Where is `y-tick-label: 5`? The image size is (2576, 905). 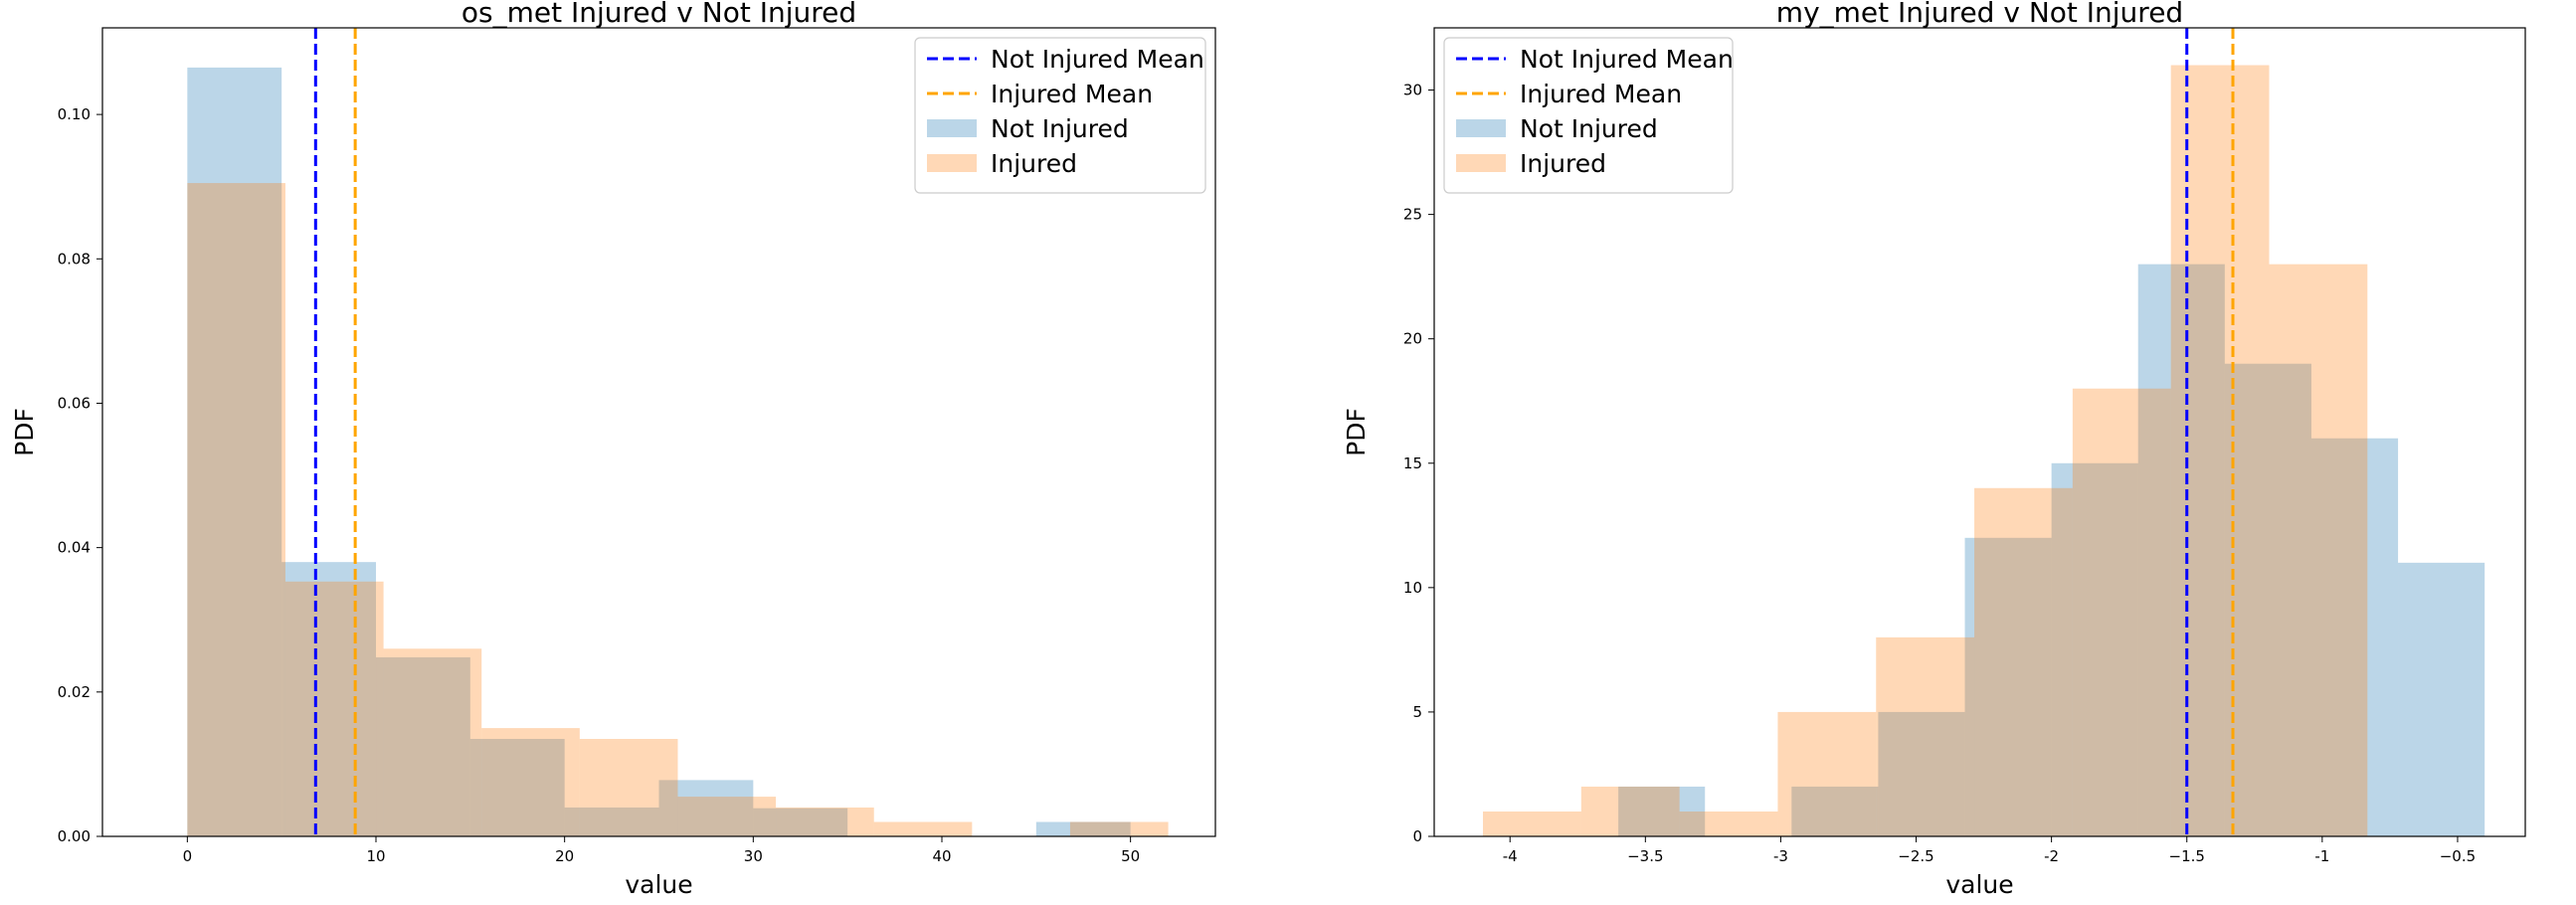
y-tick-label: 5 is located at coordinates (1417, 712).